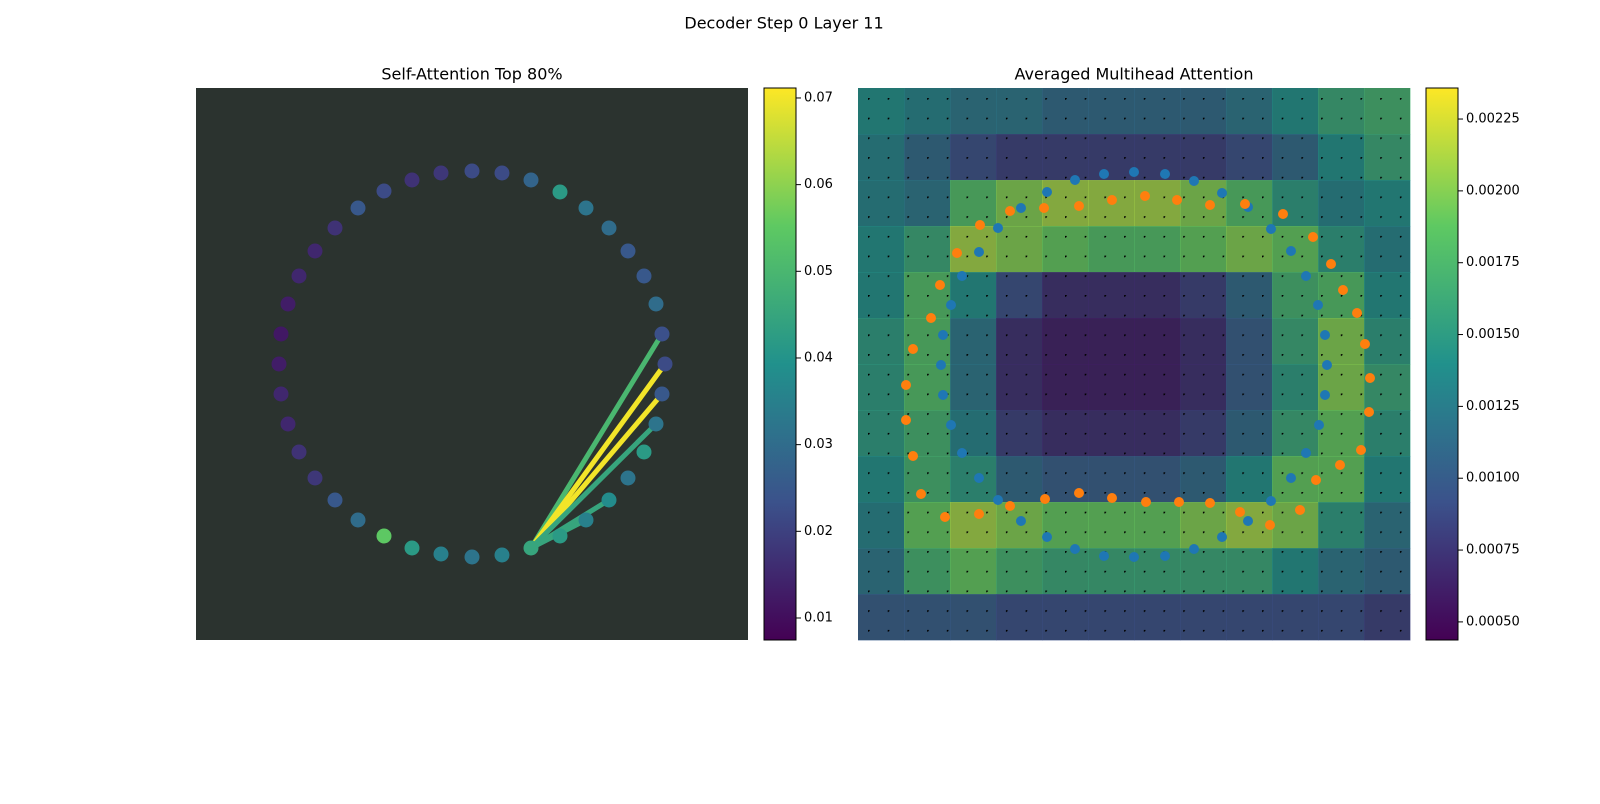 The image size is (1600, 804). I want to click on colorbar-tick-label: 0.00200, so click(1493, 190).